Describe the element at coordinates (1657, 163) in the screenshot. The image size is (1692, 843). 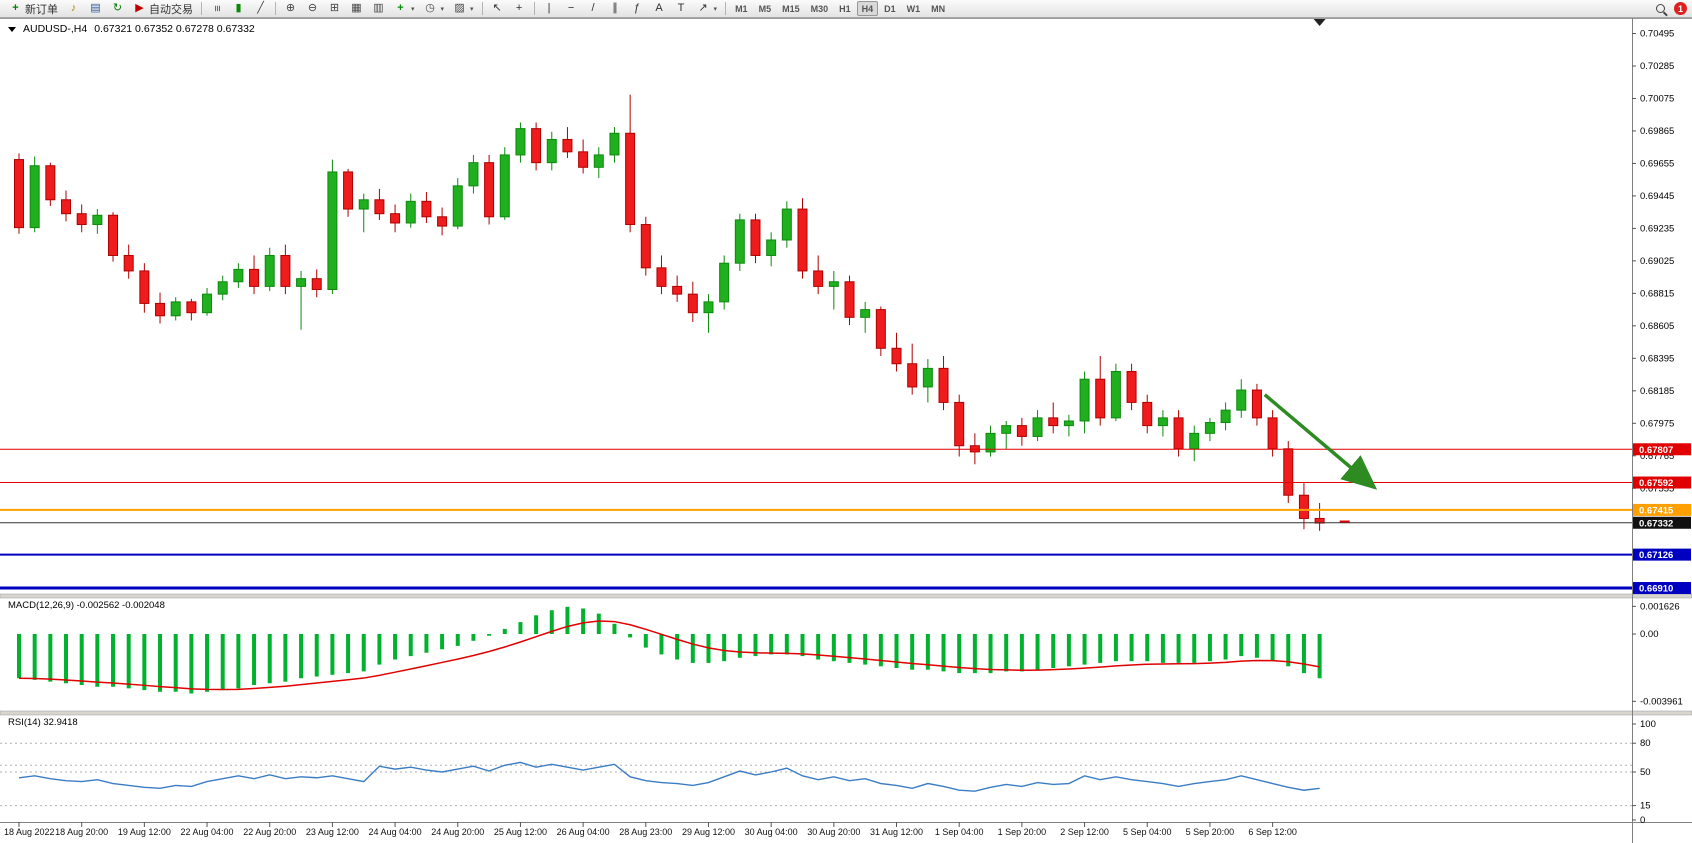
I see `svg-text: 0.69655` at that location.